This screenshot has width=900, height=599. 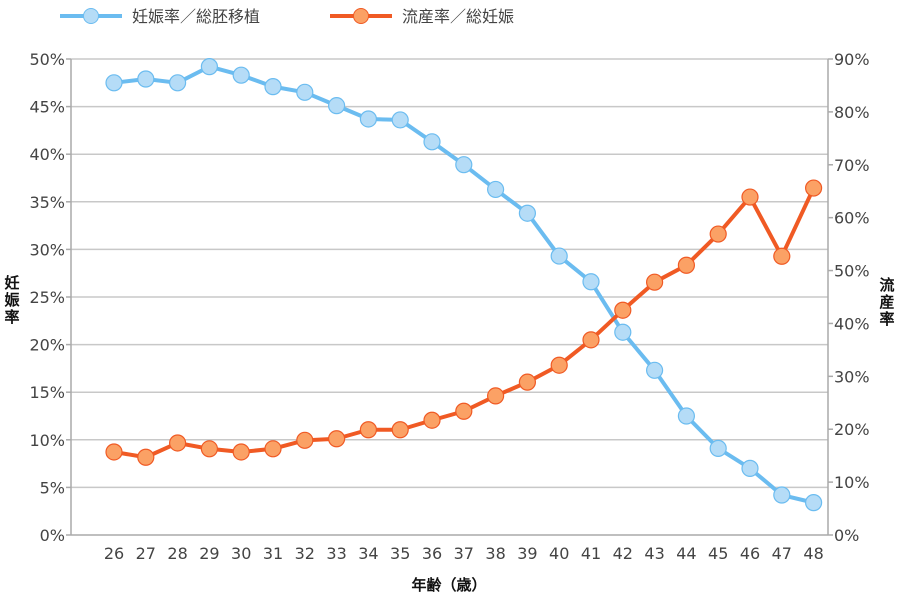 I want to click on x-tick-label: 33, so click(x=336, y=553).